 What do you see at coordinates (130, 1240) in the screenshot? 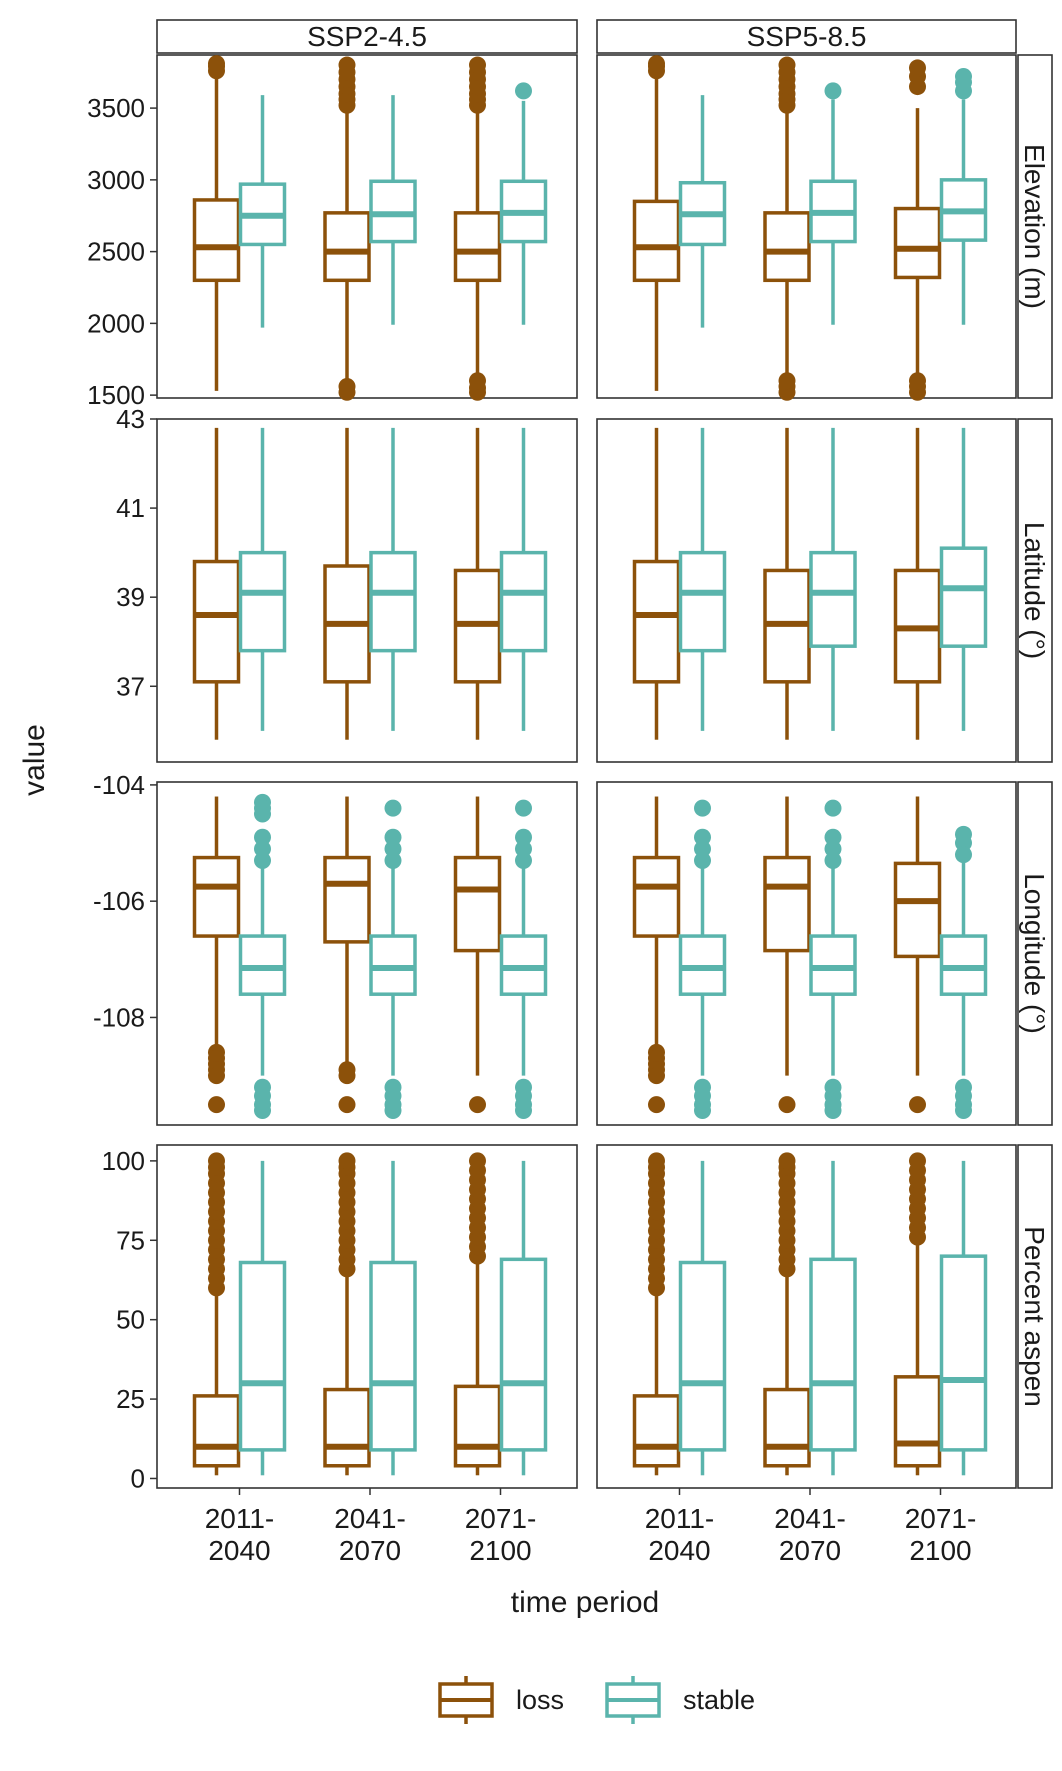
I see `y-tick-label: 75` at bounding box center [130, 1240].